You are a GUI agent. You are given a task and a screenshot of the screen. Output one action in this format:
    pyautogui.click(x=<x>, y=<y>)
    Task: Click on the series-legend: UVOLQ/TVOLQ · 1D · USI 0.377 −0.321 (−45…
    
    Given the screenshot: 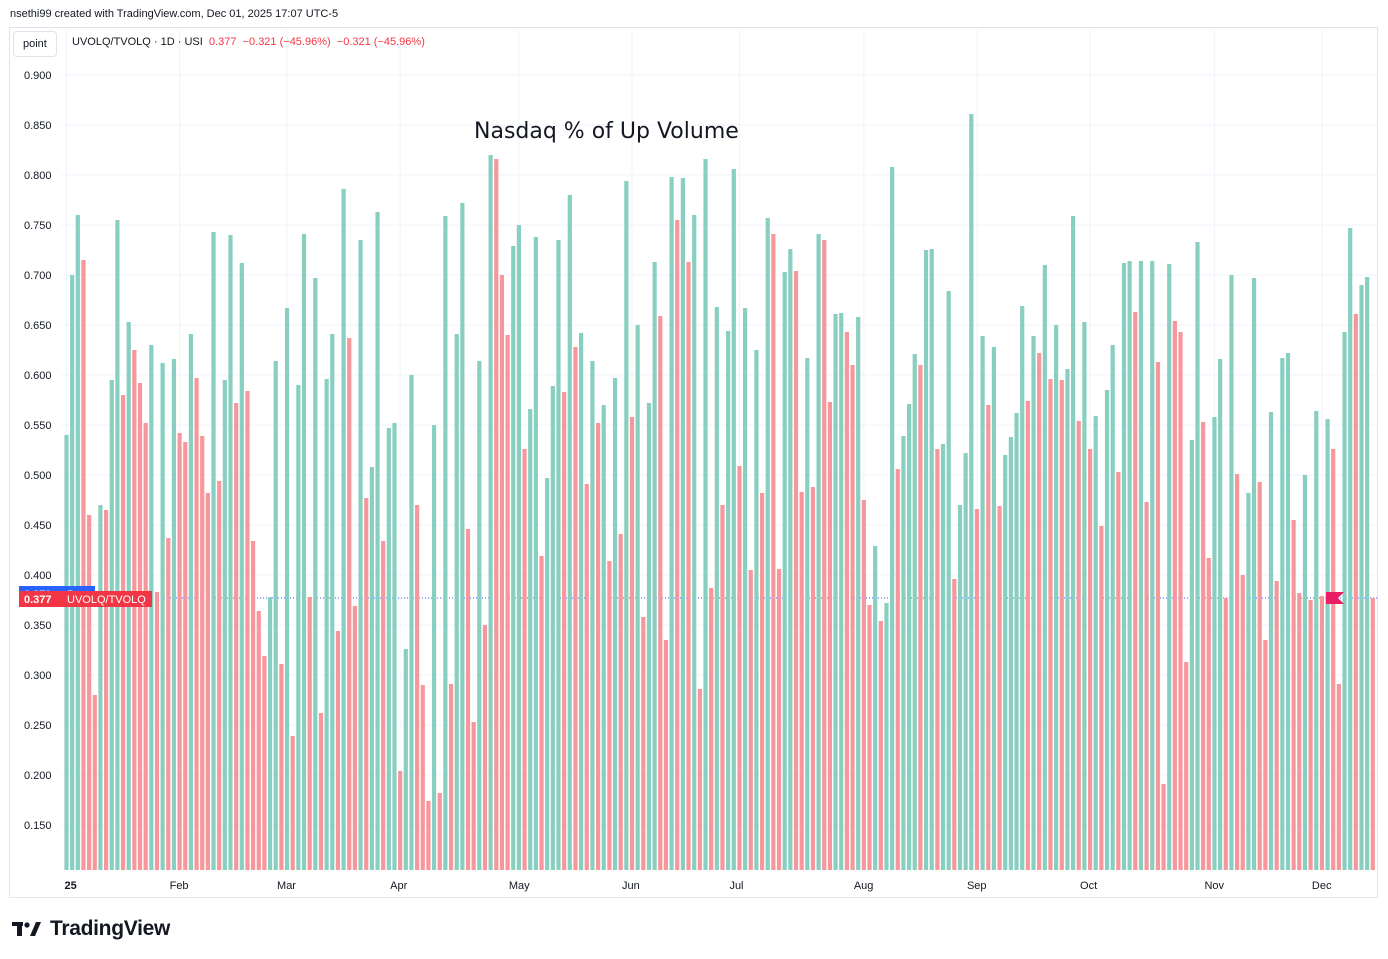 What is the action you would take?
    pyautogui.click(x=248, y=42)
    